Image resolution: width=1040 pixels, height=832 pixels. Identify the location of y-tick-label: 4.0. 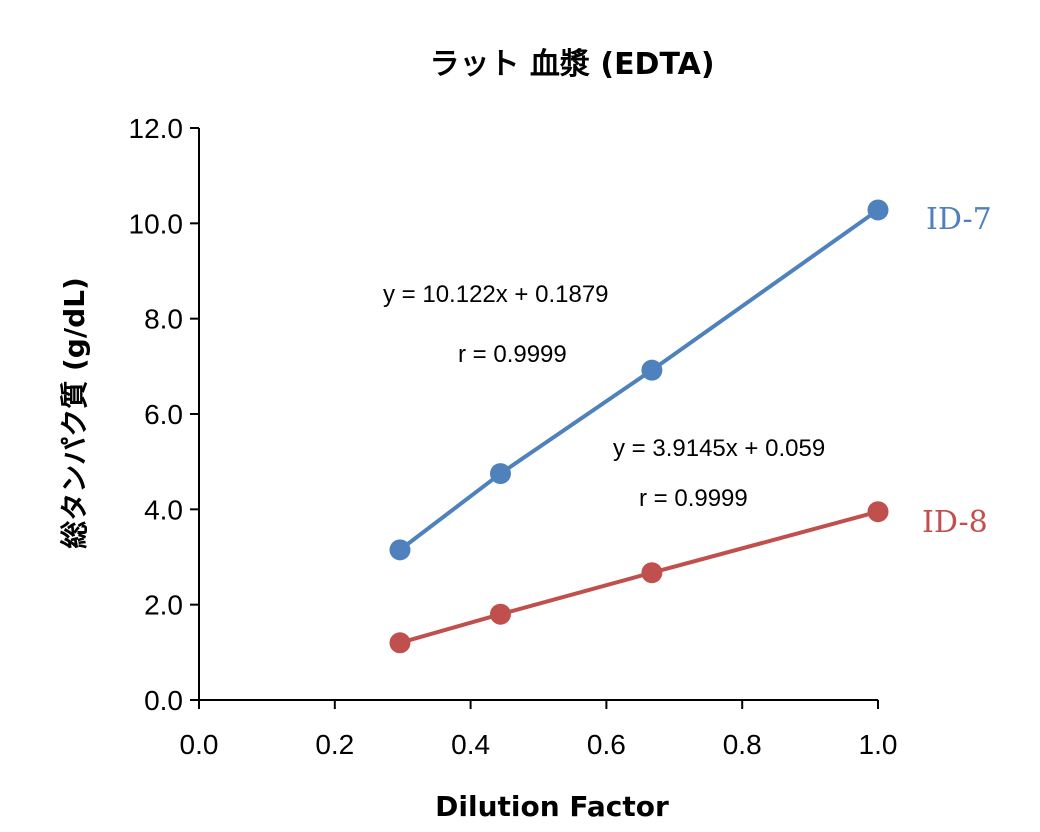
(163, 509).